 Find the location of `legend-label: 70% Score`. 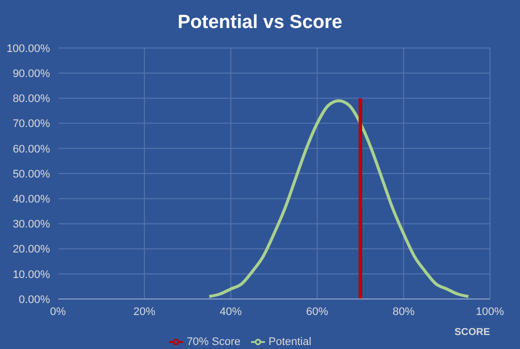

legend-label: 70% Score is located at coordinates (213, 342).